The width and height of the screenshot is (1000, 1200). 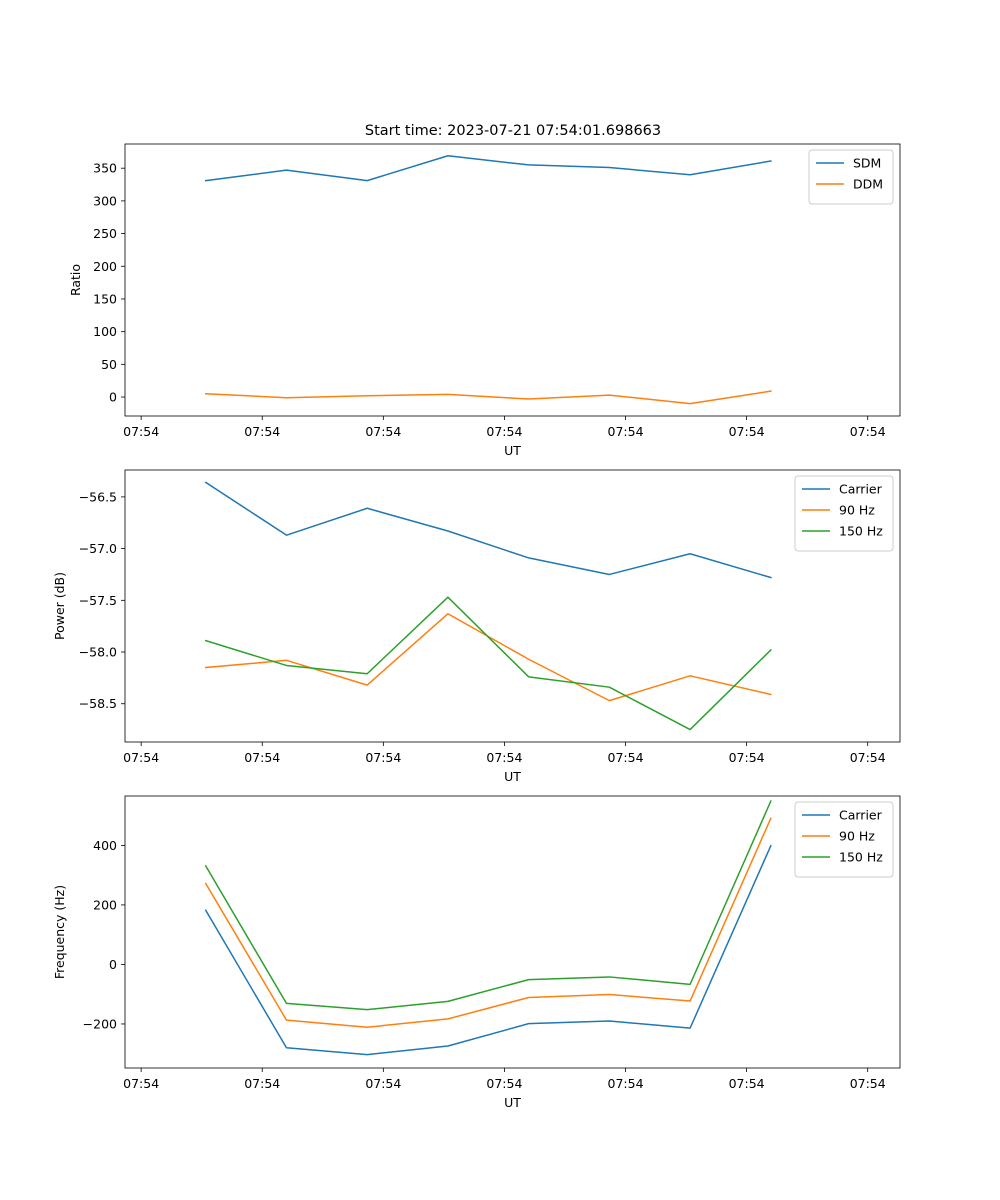 What do you see at coordinates (105, 331) in the screenshot?
I see `y-tick-label: 100` at bounding box center [105, 331].